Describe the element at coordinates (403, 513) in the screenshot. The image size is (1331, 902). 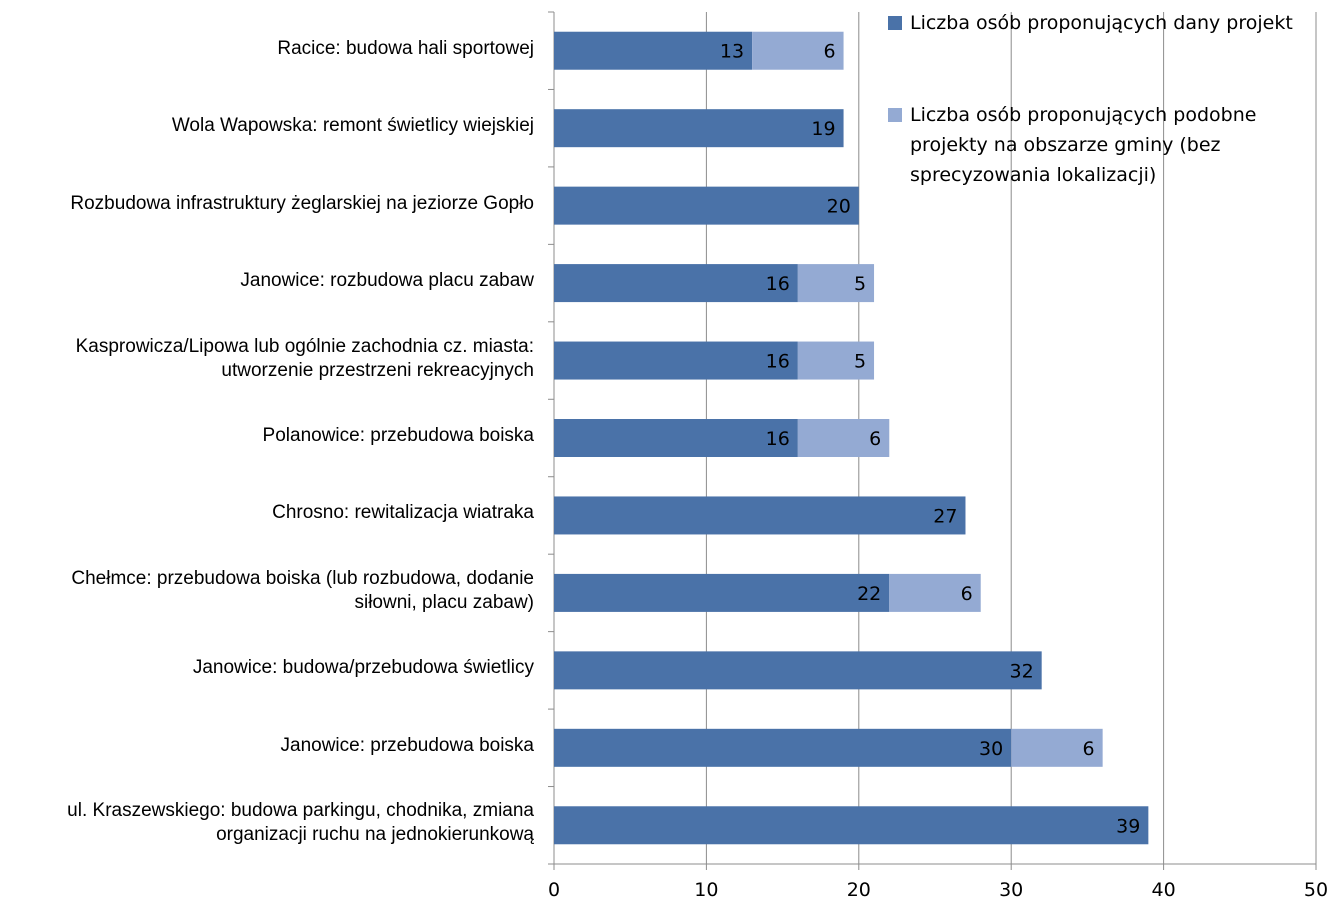
I see `category-label-7: Chrosno: rewitalizacja wiatraka` at that location.